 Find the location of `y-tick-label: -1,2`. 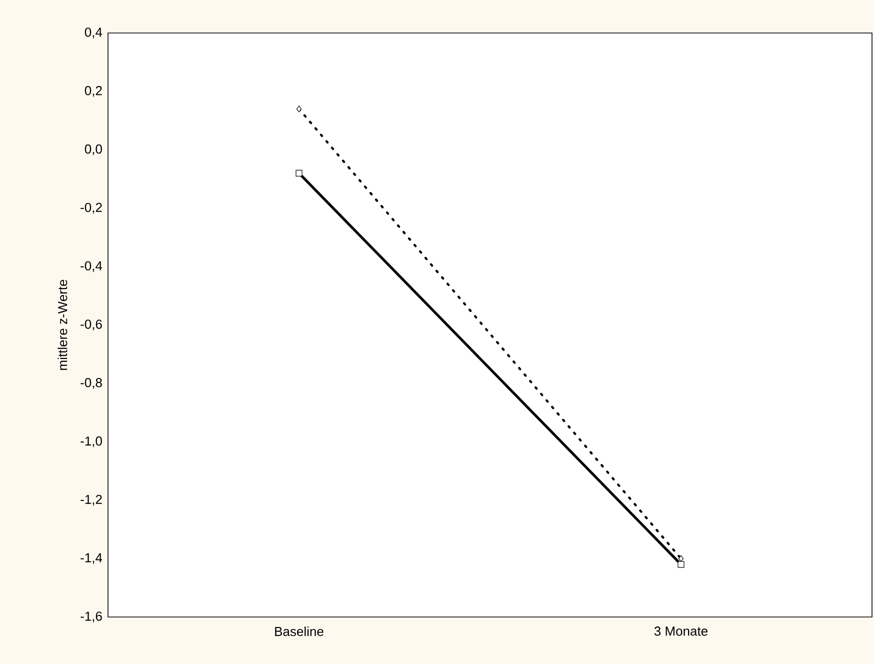

y-tick-label: -1,2 is located at coordinates (91, 500).